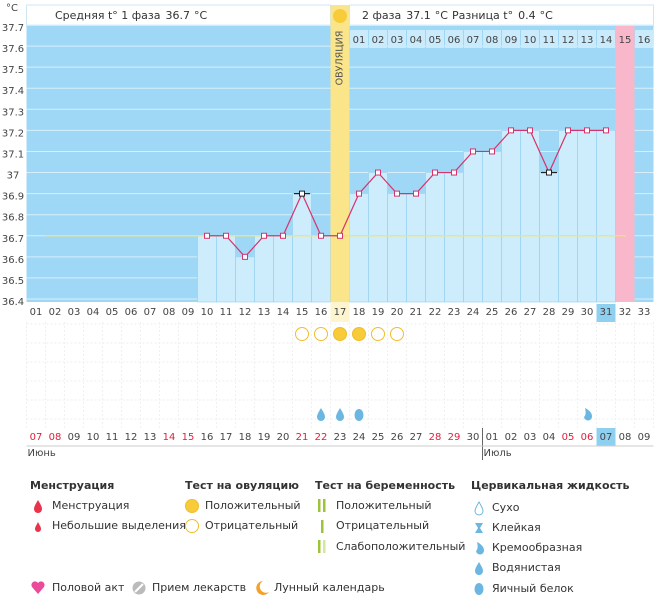  I want to click on day-label: 08, so click(169, 312).